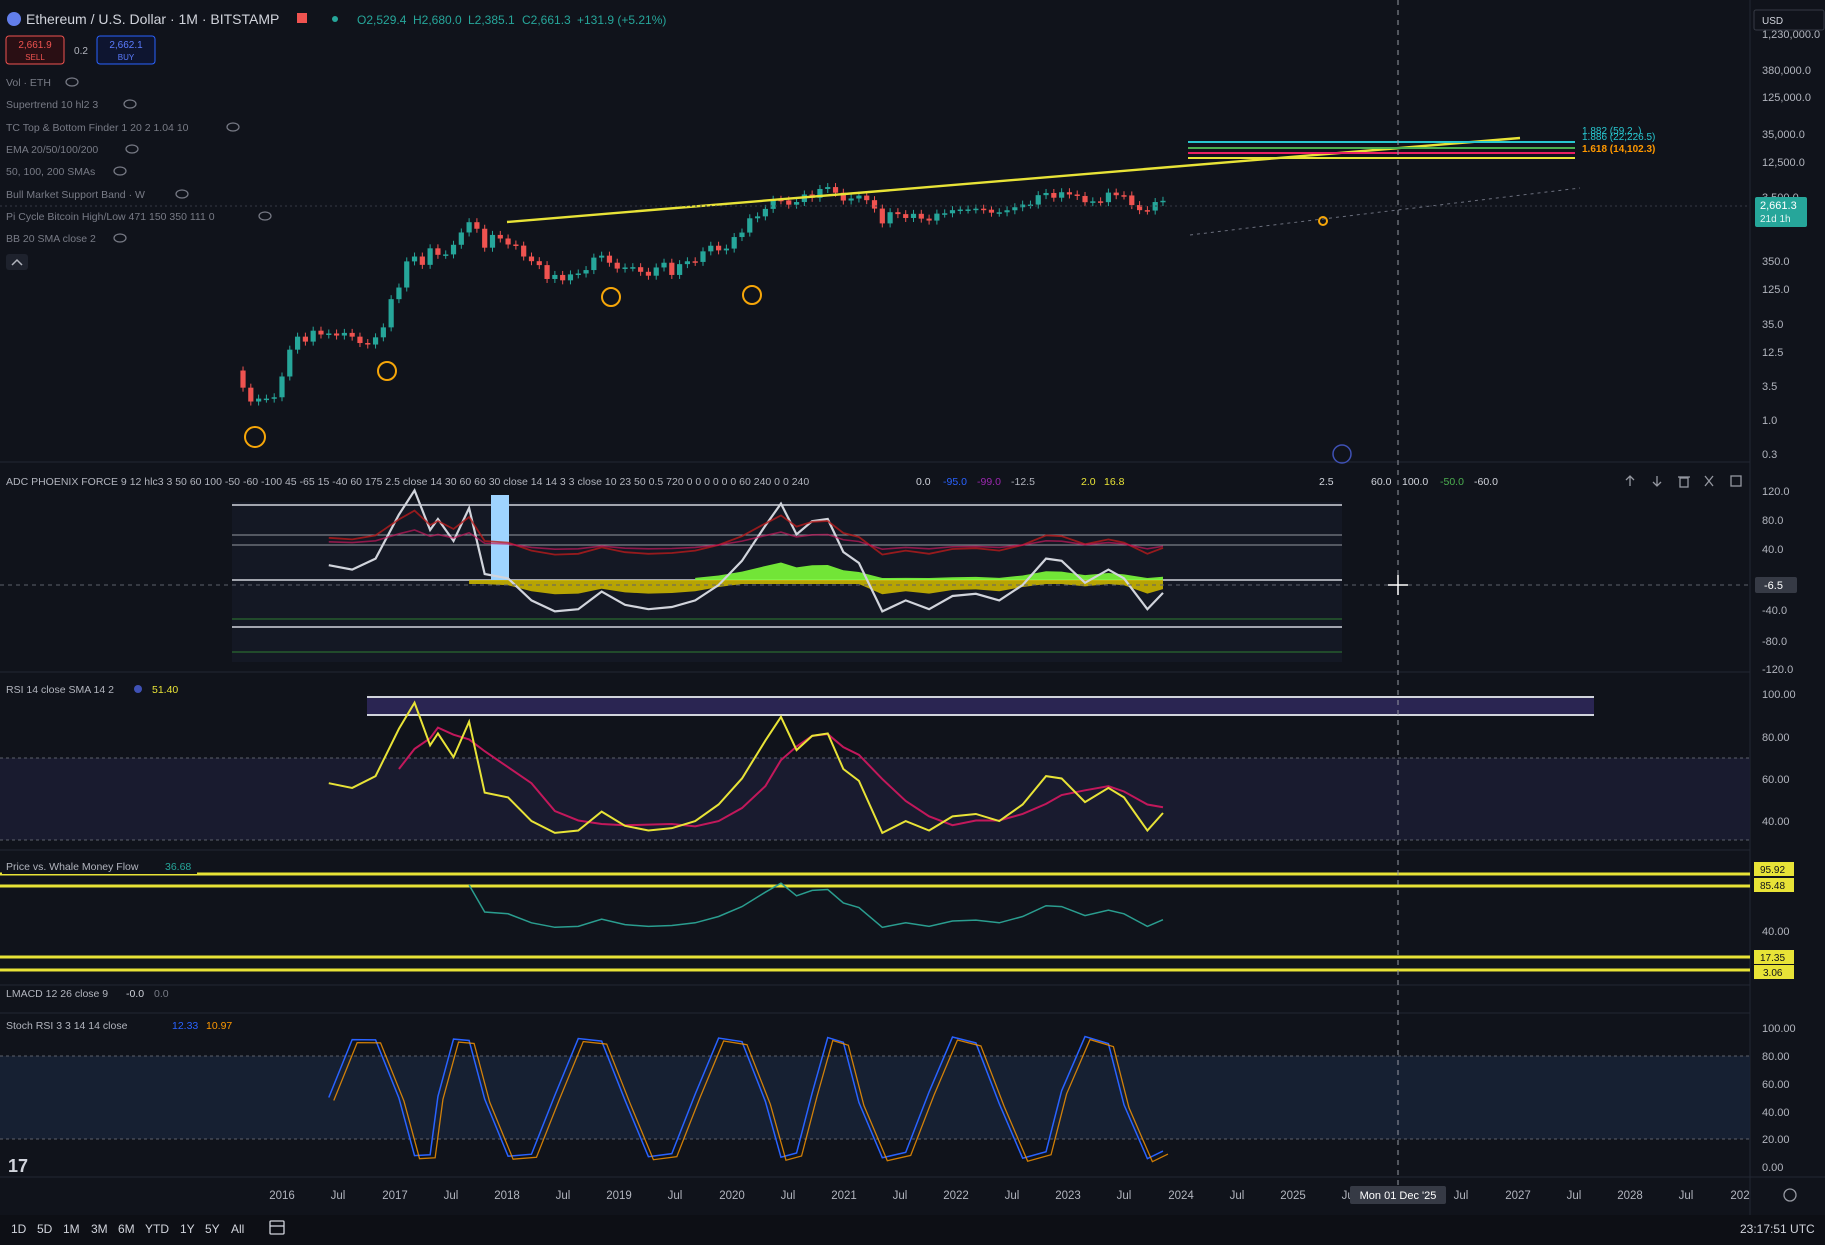 Image resolution: width=1825 pixels, height=1245 pixels. I want to click on axis-tick: 60.00, so click(1776, 780).